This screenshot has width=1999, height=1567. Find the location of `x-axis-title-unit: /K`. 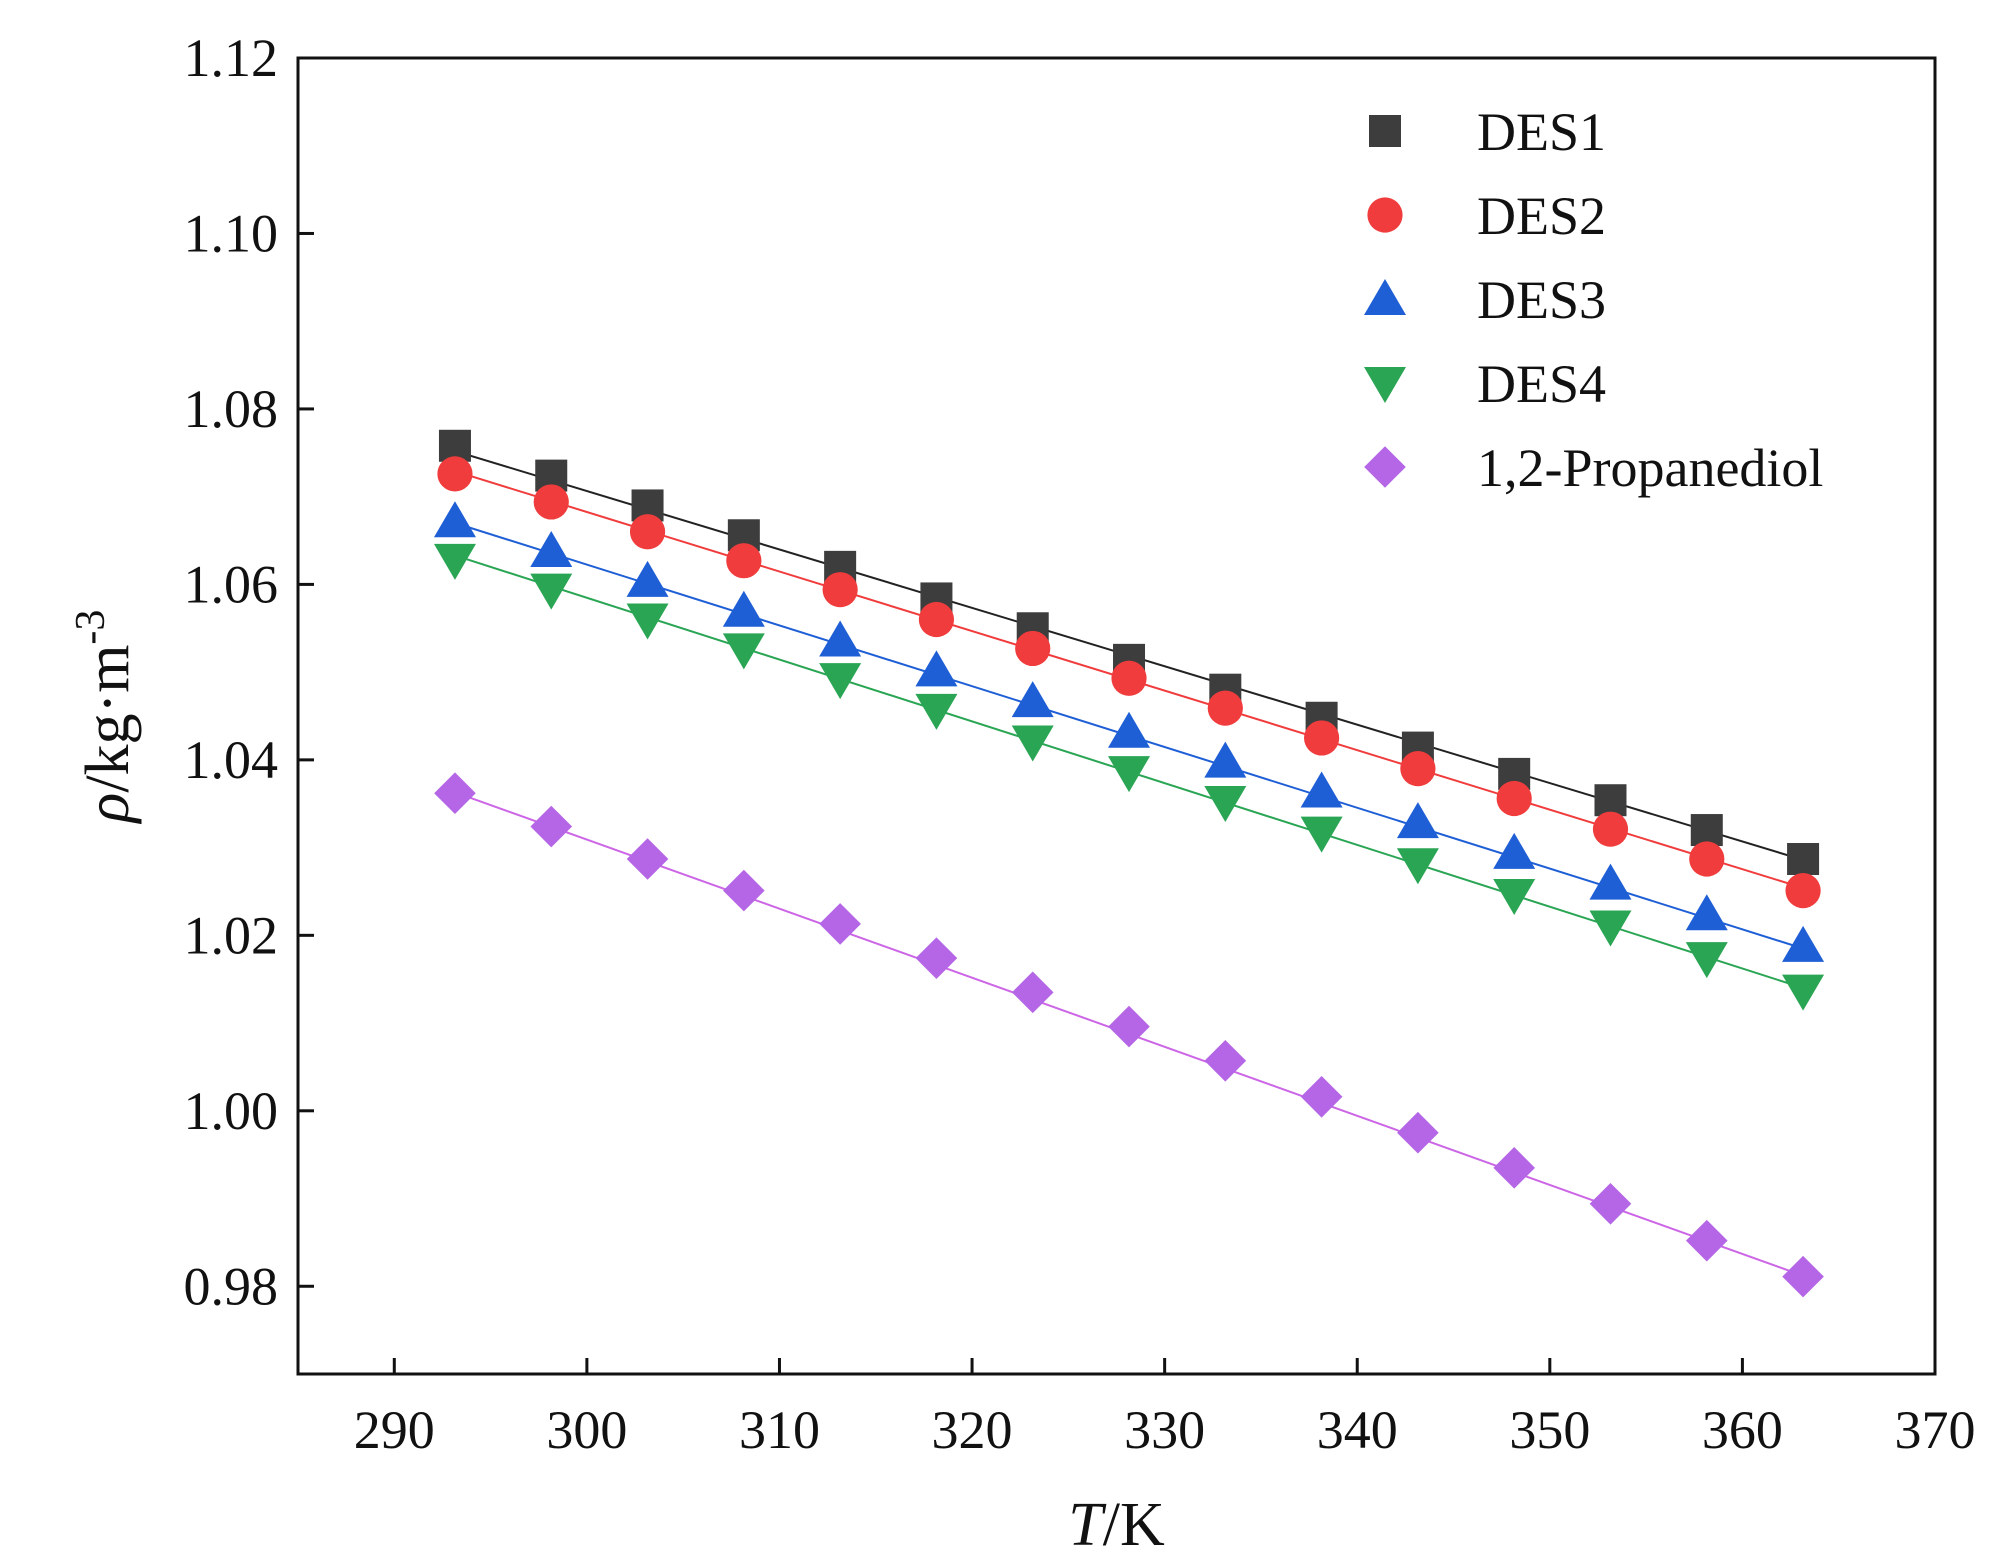

x-axis-title-unit: /K is located at coordinates (1134, 1525).